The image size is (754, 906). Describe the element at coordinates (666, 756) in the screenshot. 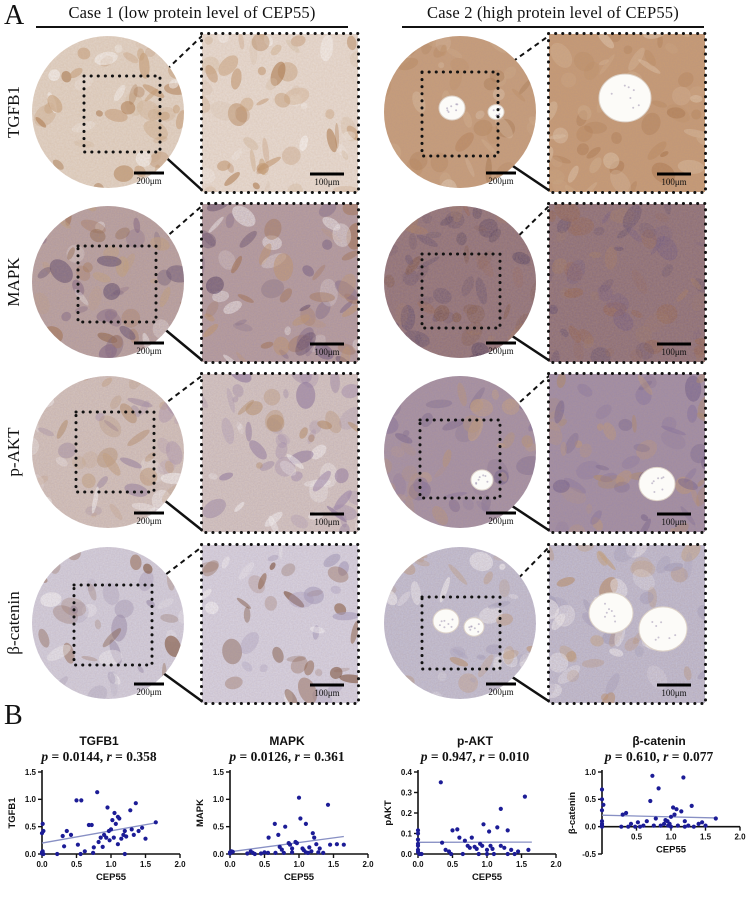

I see `r-symbol: r` at that location.